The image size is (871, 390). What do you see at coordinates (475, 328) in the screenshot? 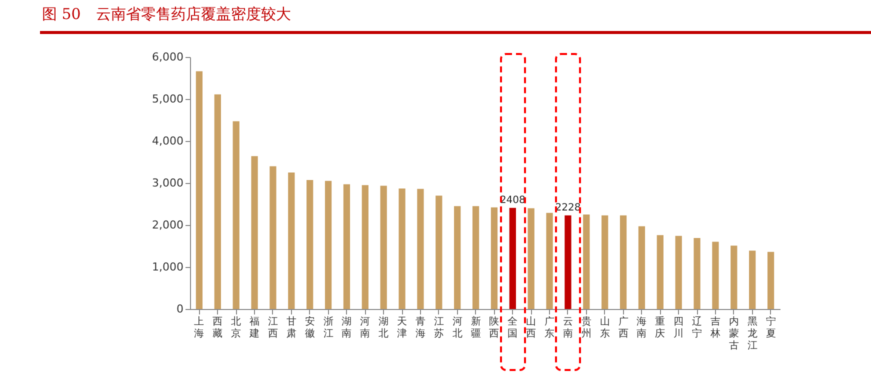
I see `x-tick-label: 新疆` at bounding box center [475, 328].